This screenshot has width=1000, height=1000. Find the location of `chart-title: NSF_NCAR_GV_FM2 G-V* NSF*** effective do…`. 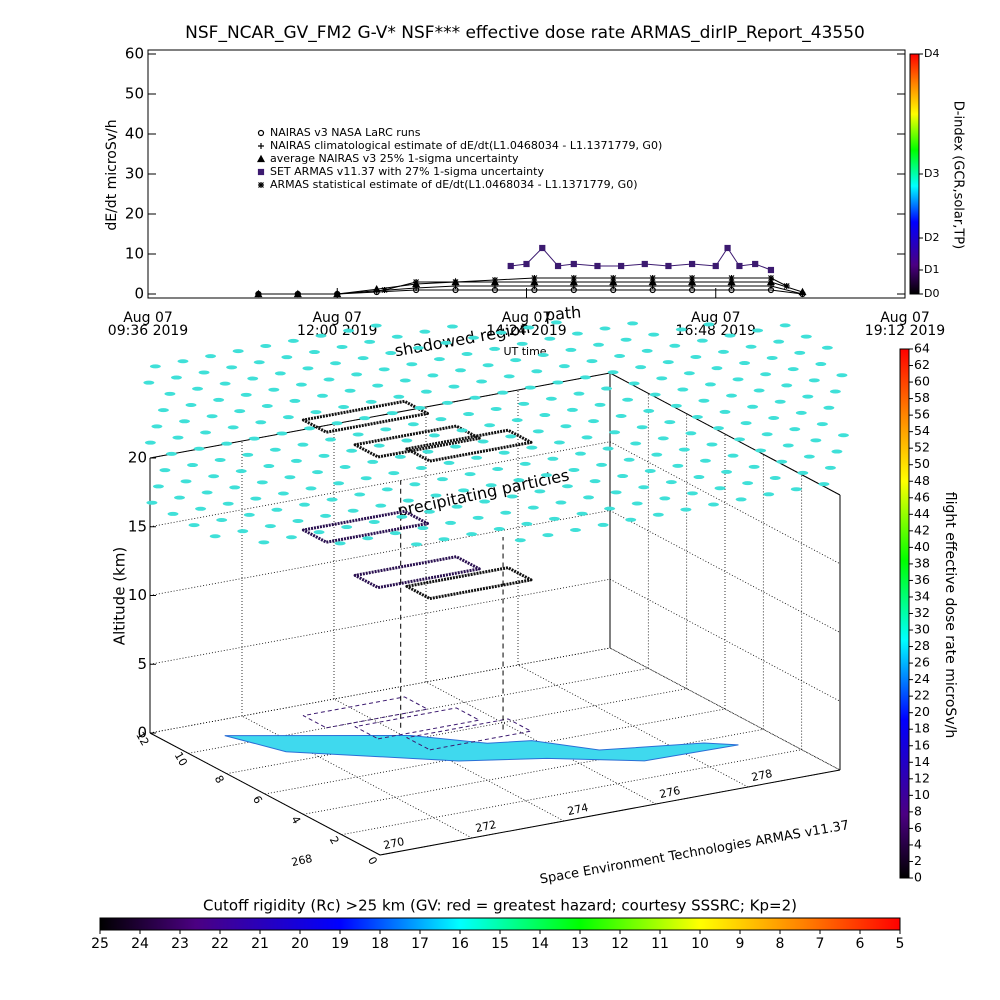

chart-title: NSF_NCAR_GV_FM2 G-V* NSF*** effective do… is located at coordinates (525, 33).